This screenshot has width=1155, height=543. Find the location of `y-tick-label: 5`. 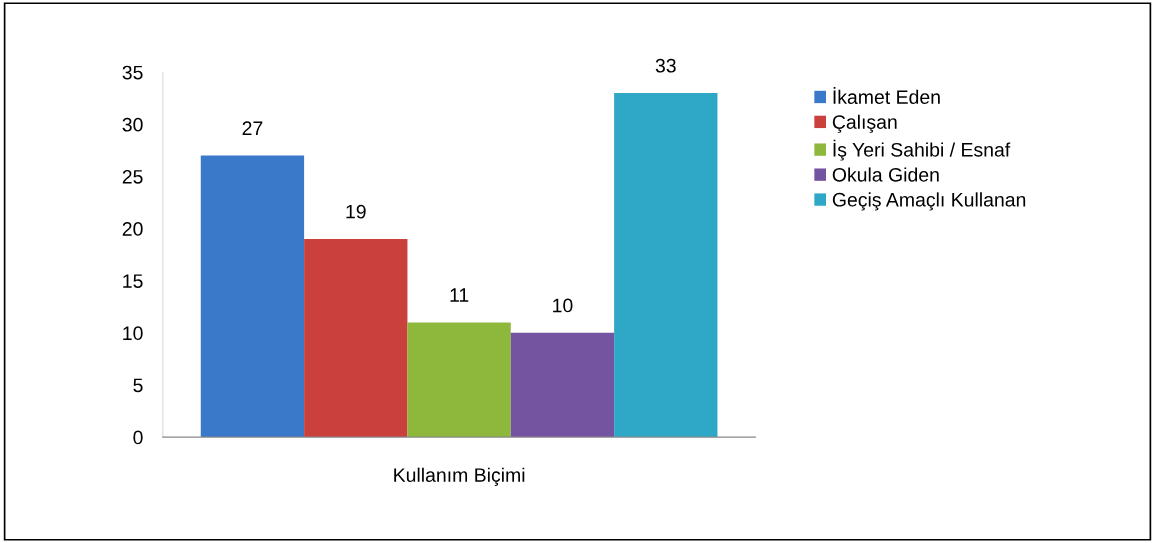

y-tick-label: 5 is located at coordinates (138, 385).